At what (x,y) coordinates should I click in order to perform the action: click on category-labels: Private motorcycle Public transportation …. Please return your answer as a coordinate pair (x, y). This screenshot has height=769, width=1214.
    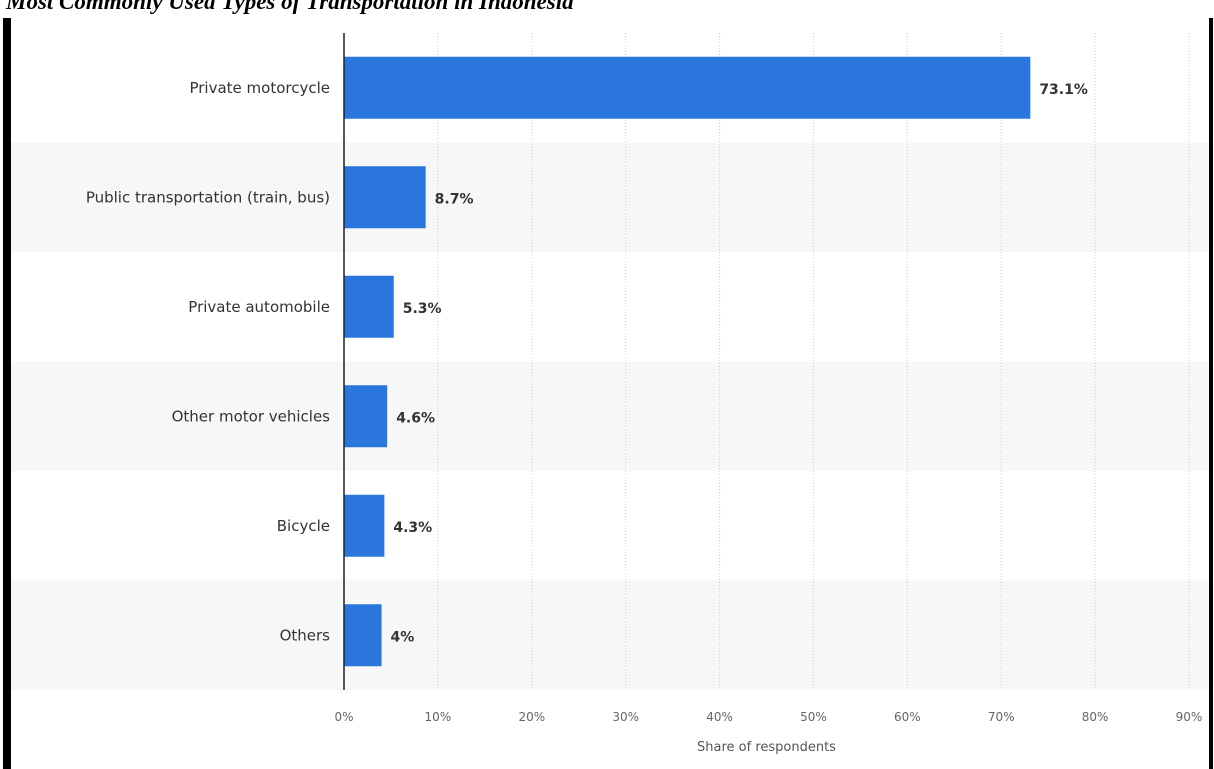
    Looking at the image, I should click on (208, 362).